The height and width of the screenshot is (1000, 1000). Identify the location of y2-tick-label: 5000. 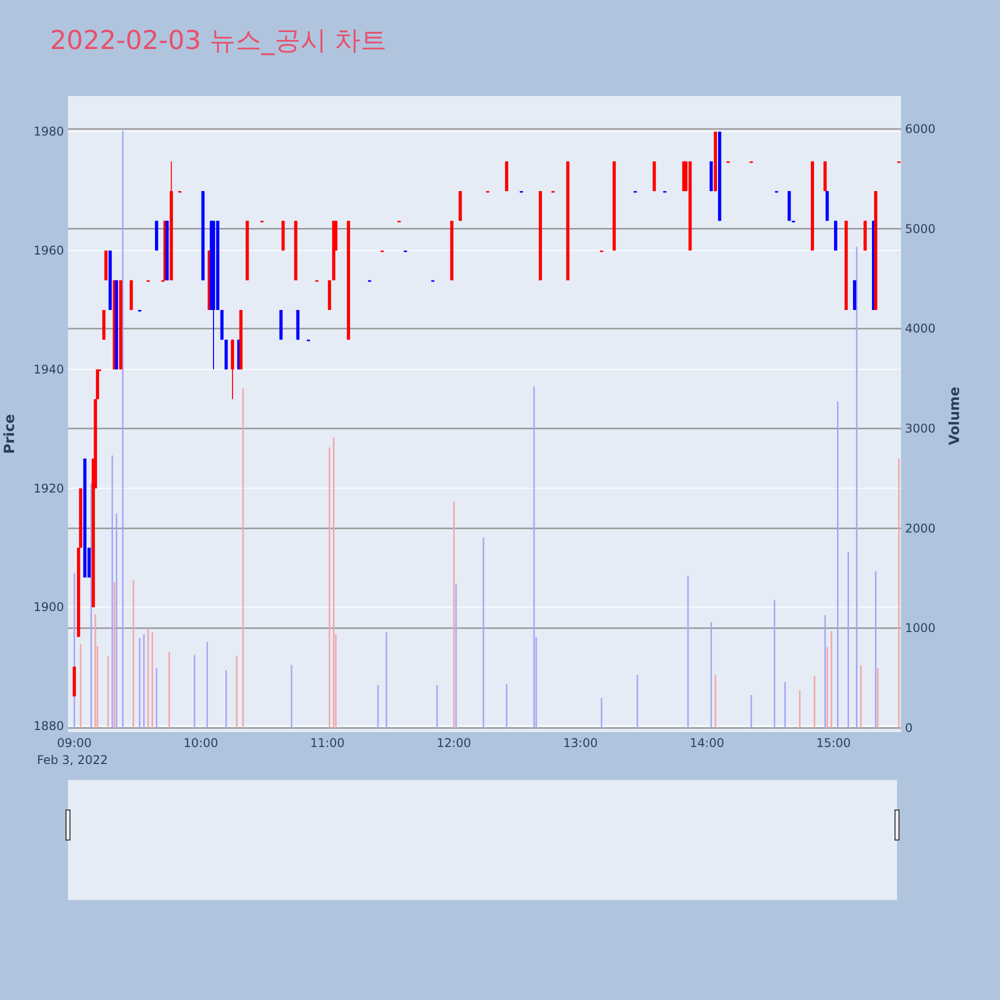
(920, 229).